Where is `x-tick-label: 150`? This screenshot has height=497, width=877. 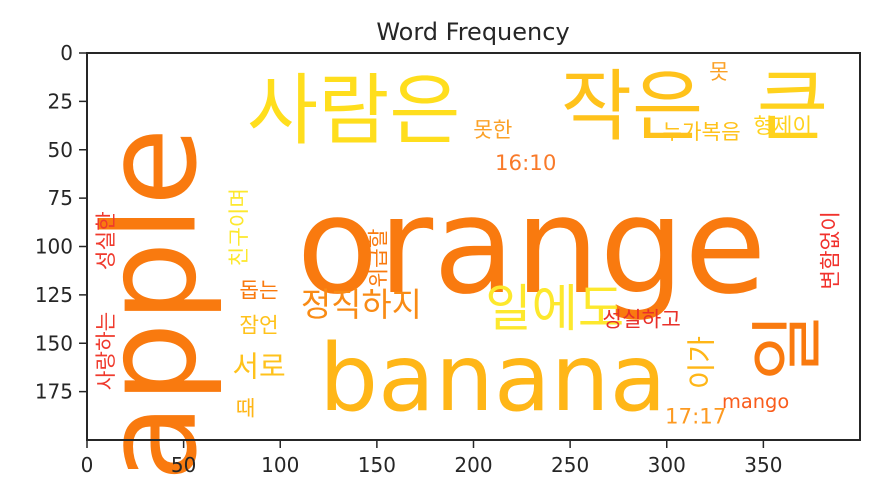
x-tick-label: 150 is located at coordinates (377, 465).